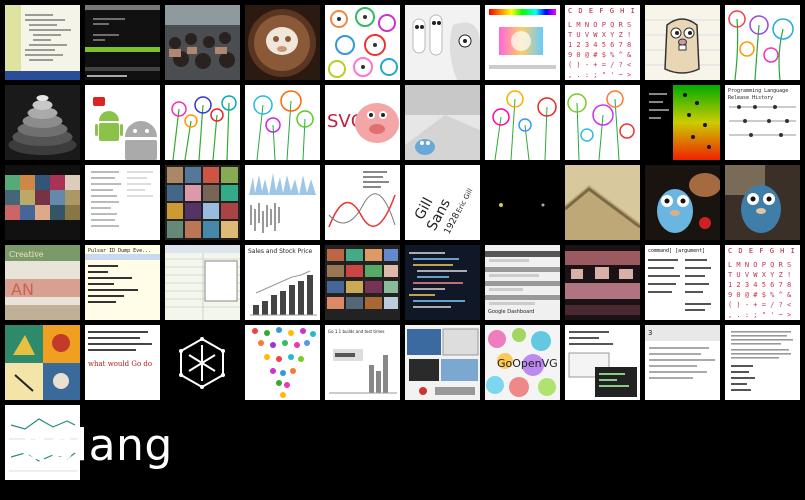 The image size is (805, 500). What do you see at coordinates (122, 122) in the screenshot?
I see `tile-android-robots` at bounding box center [122, 122].